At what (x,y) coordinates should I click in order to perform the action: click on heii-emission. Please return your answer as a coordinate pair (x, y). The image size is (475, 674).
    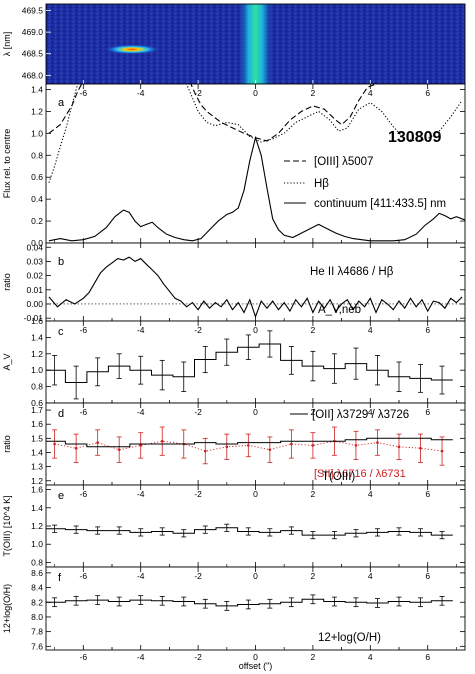
    Looking at the image, I should click on (132, 49).